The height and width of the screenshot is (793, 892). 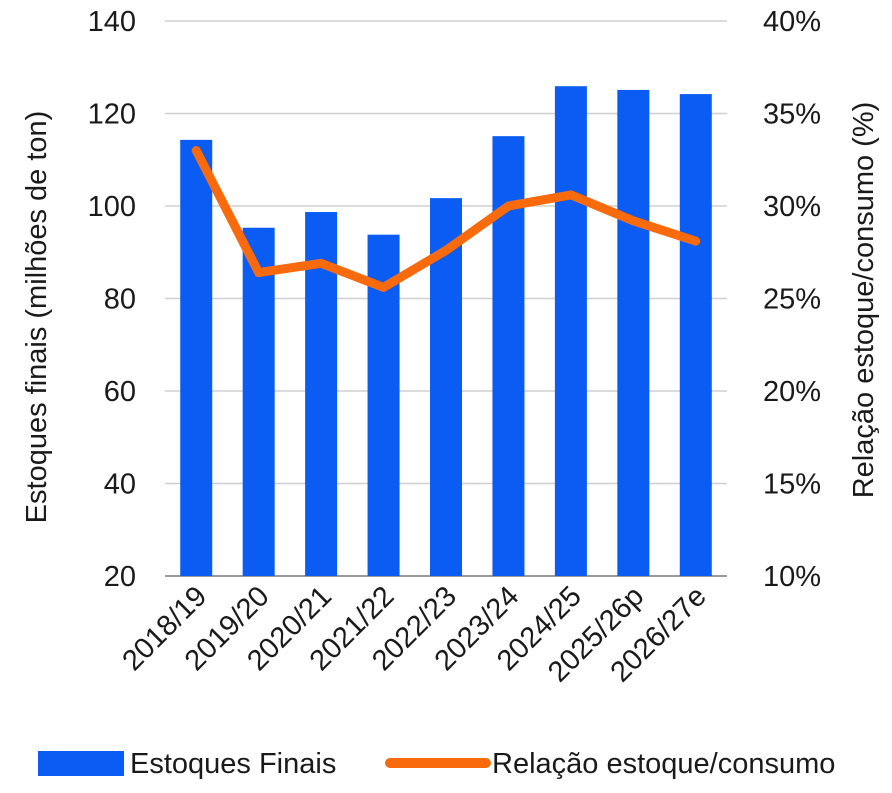 What do you see at coordinates (233, 764) in the screenshot?
I see `legend-label-bars: Estoques Finais` at bounding box center [233, 764].